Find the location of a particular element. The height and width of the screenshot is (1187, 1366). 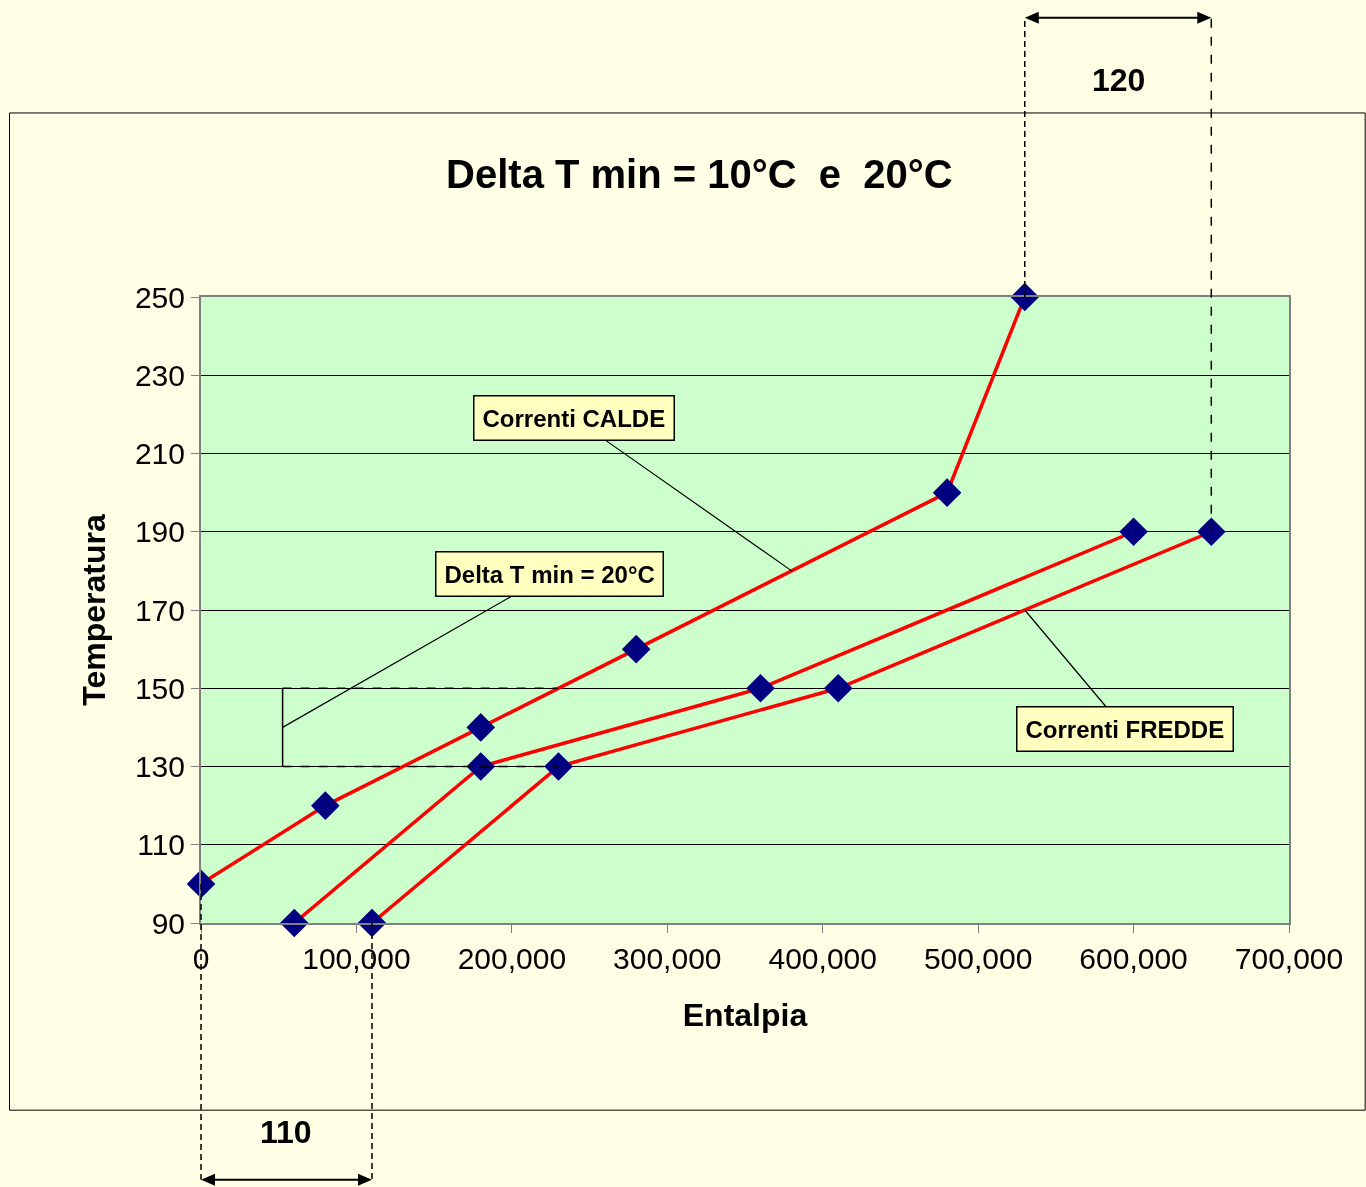

x-tick-label: 100,000 is located at coordinates (356, 958).